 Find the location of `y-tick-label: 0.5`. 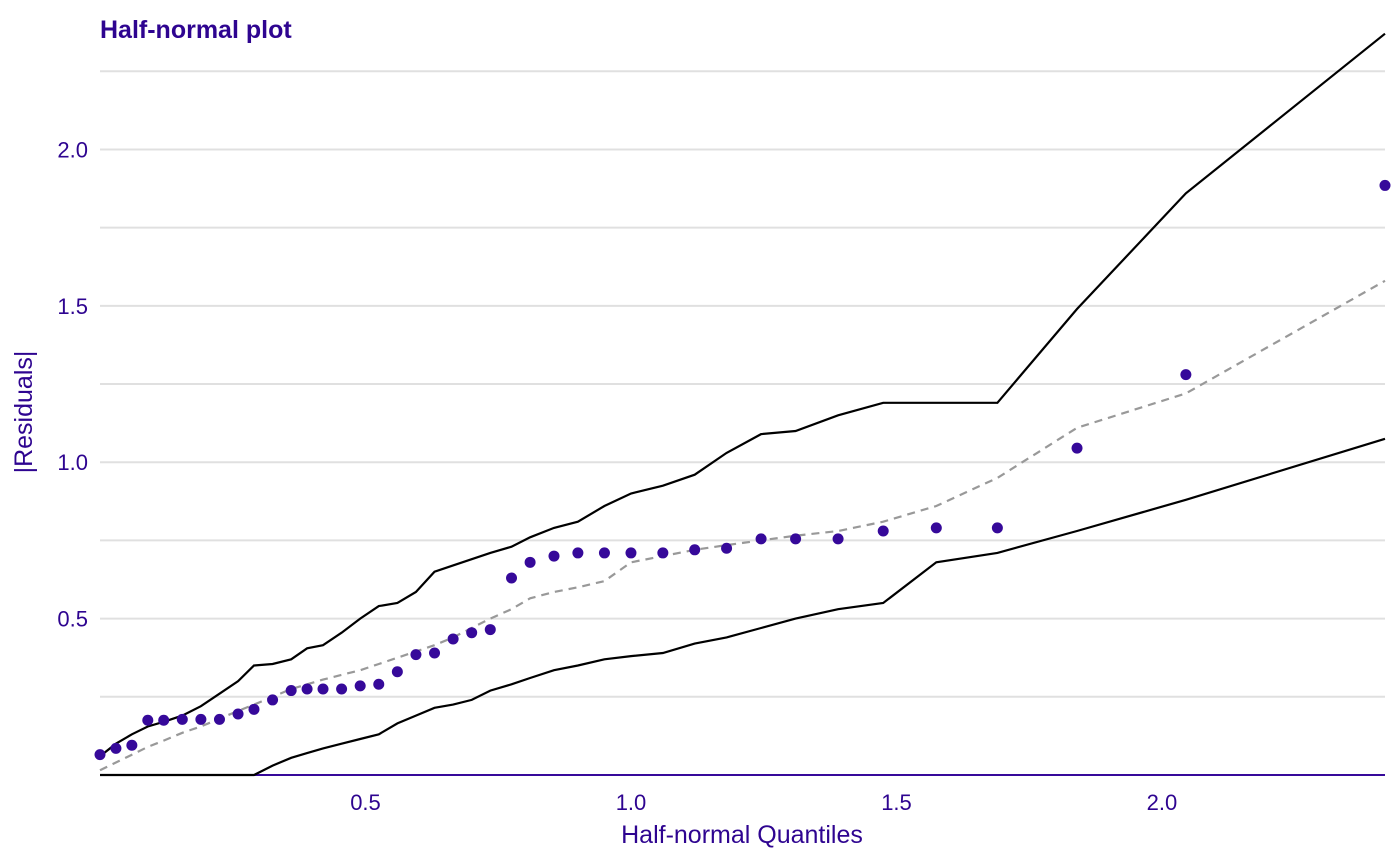

y-tick-label: 0.5 is located at coordinates (72, 619).